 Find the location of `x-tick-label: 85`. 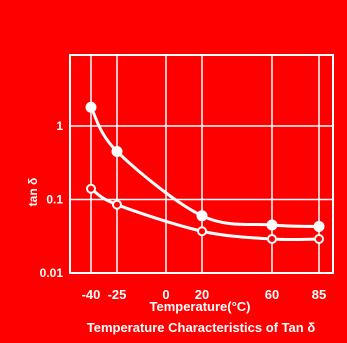

x-tick-label: 85 is located at coordinates (319, 294).